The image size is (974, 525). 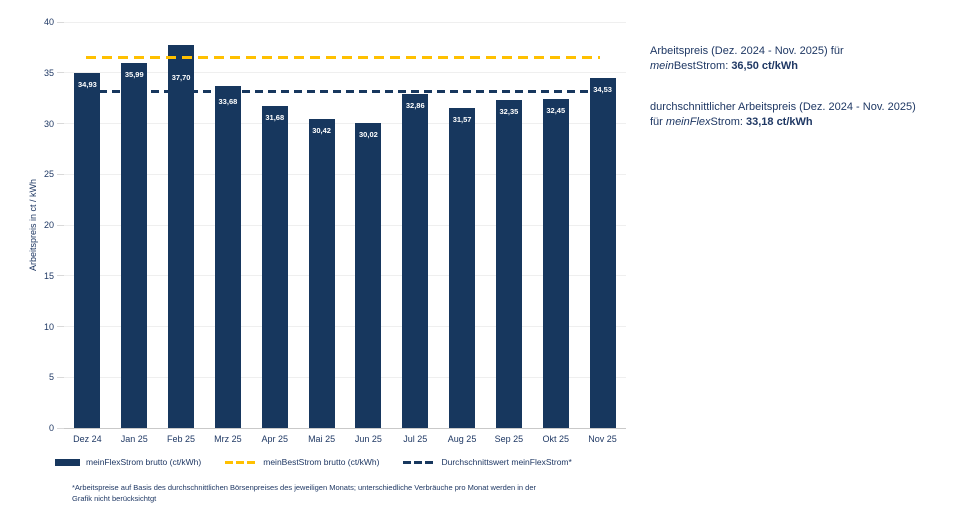 What do you see at coordinates (728, 122) in the screenshot?
I see `flexstrom-text-mid: Strom:` at bounding box center [728, 122].